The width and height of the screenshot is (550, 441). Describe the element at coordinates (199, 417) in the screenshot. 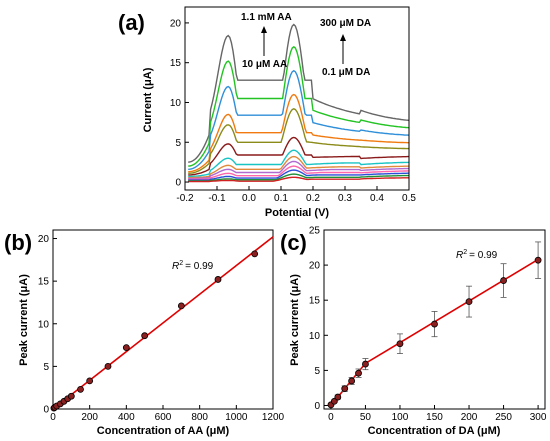

I see `panel-b-xtick-label: 800` at that location.